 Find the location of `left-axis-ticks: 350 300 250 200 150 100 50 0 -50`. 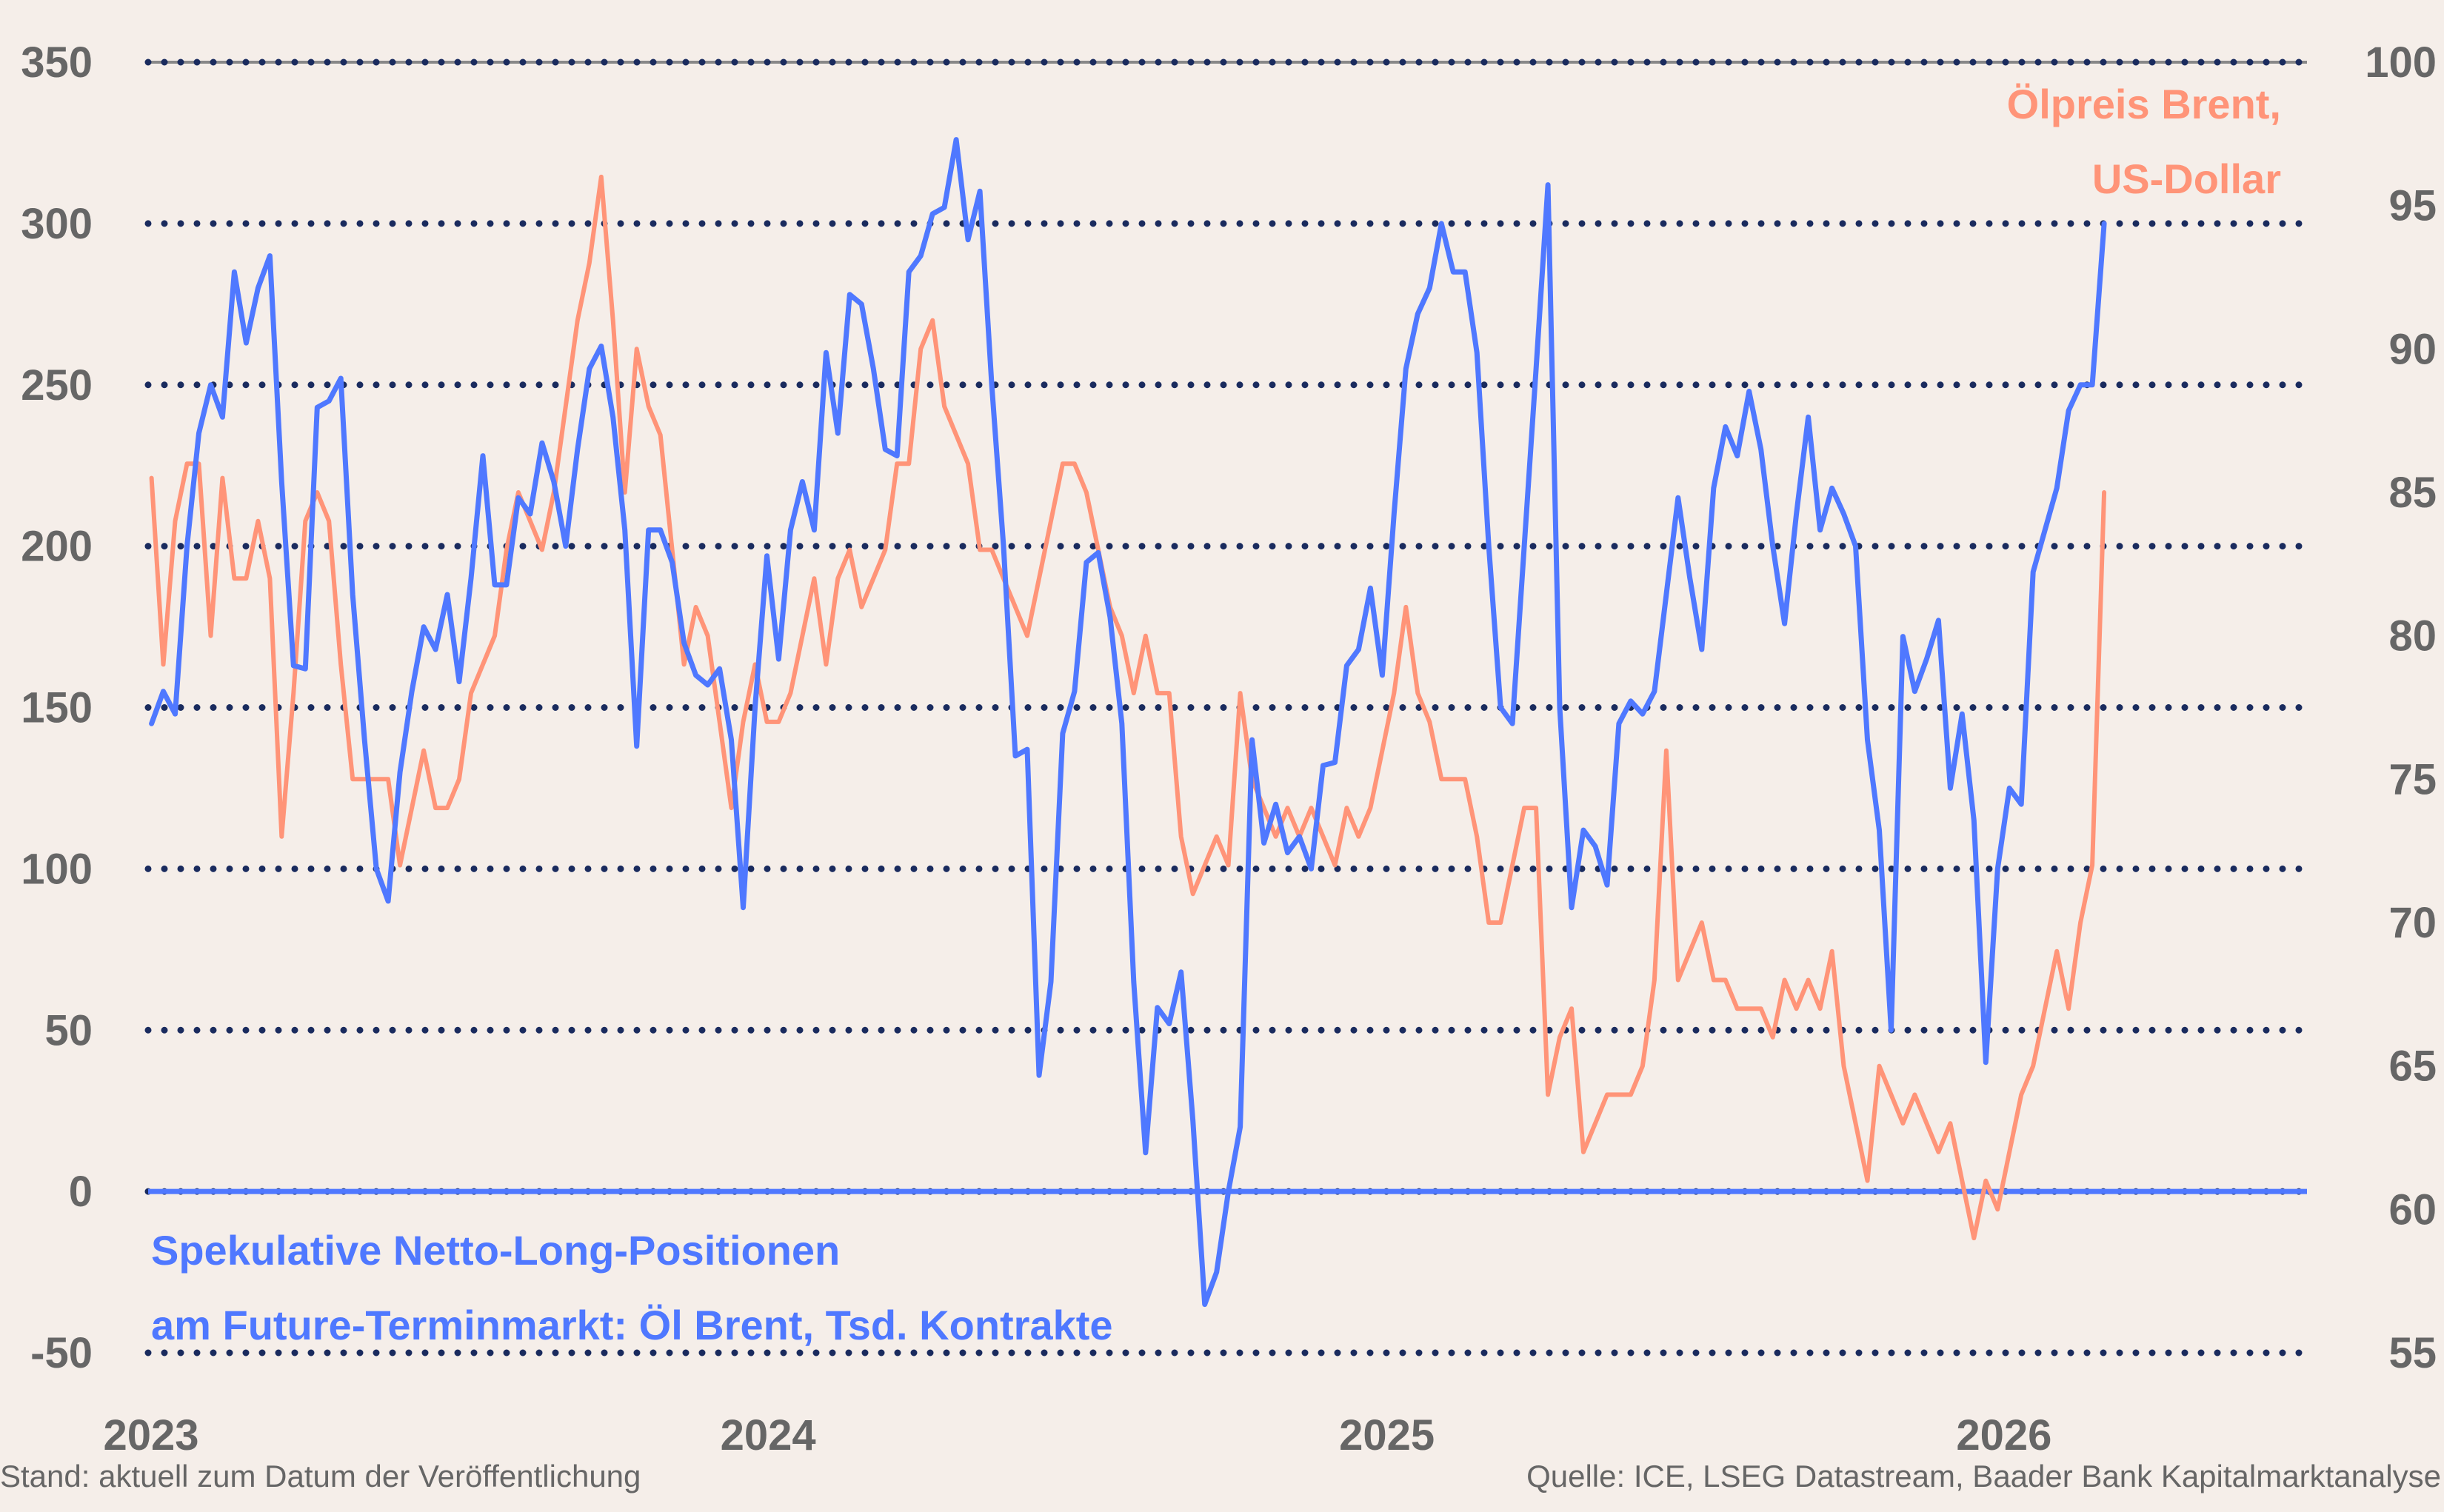

left-axis-ticks: 350 300 250 200 150 100 50 0 -50 is located at coordinates (57, 708).